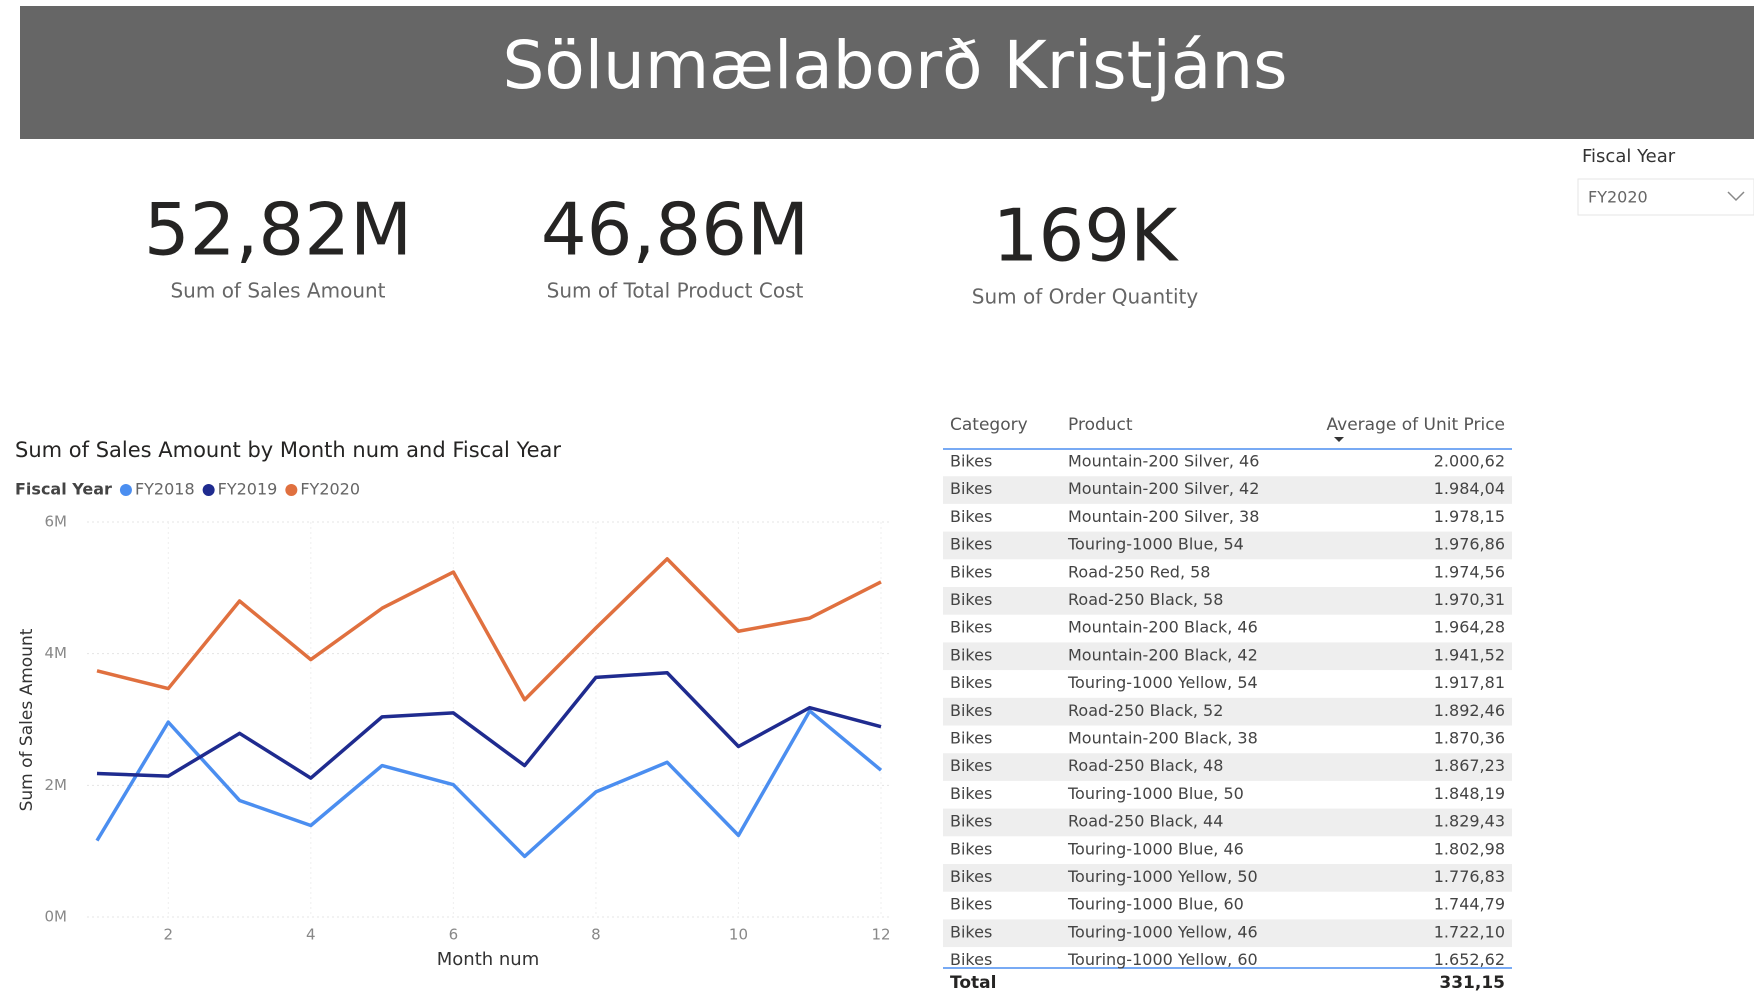 This screenshot has height=993, width=1754. I want to click on table-cell: 1.978,15, so click(1469, 516).